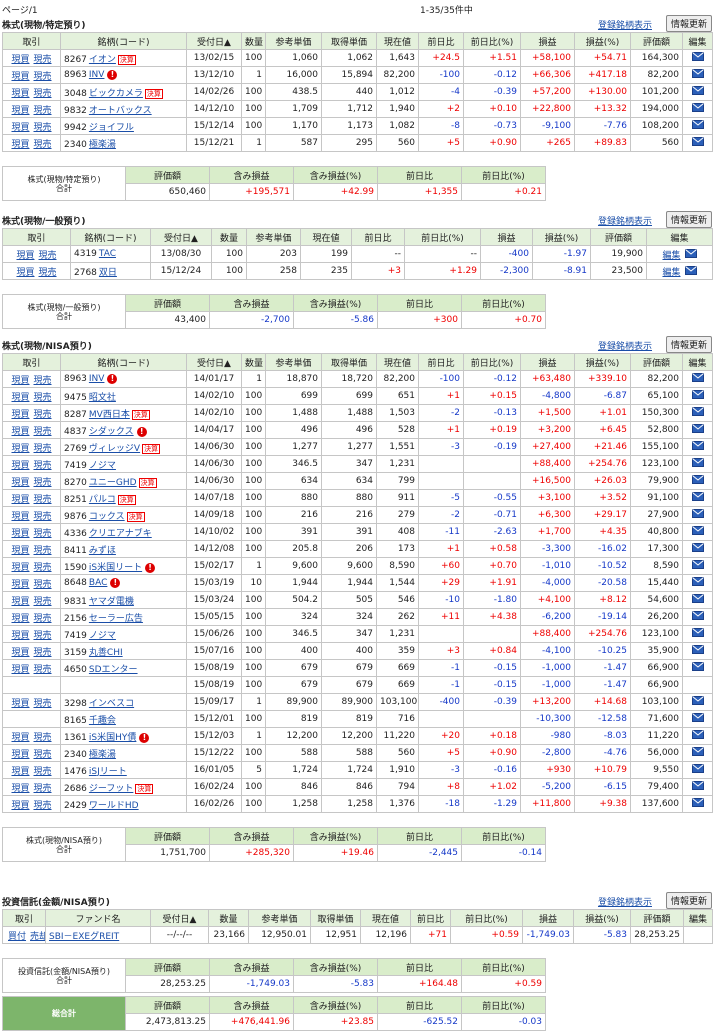 This screenshot has width=716, height=1031. Describe the element at coordinates (111, 601) in the screenshot. I see `name-link: ヤマダ電機` at that location.